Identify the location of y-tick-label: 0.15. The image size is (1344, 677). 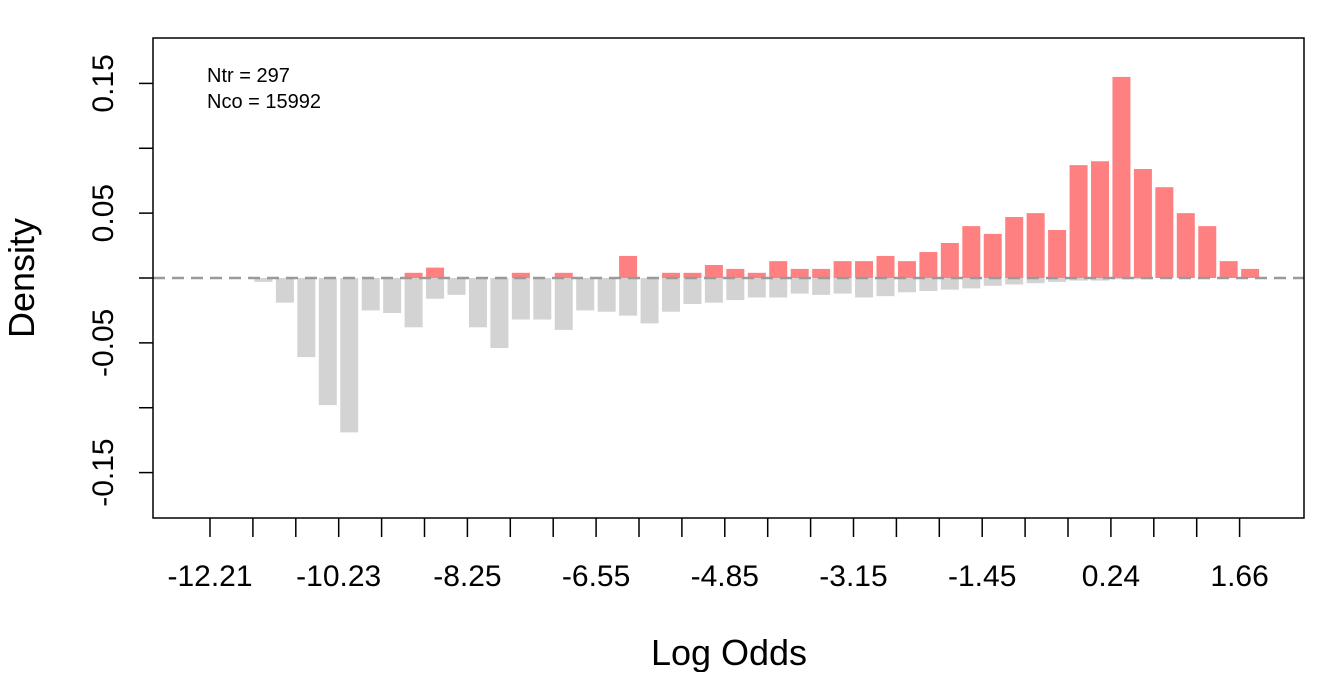
(103, 83).